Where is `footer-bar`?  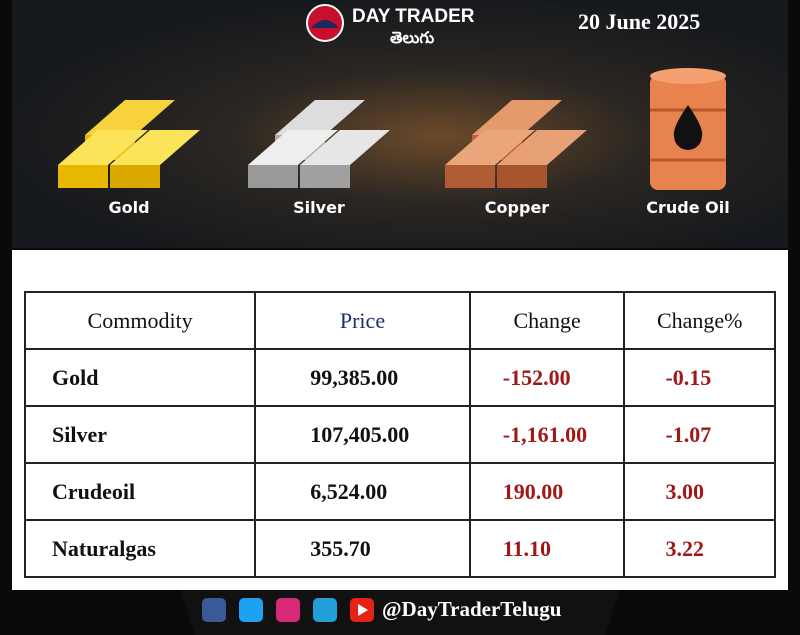 footer-bar is located at coordinates (400, 612).